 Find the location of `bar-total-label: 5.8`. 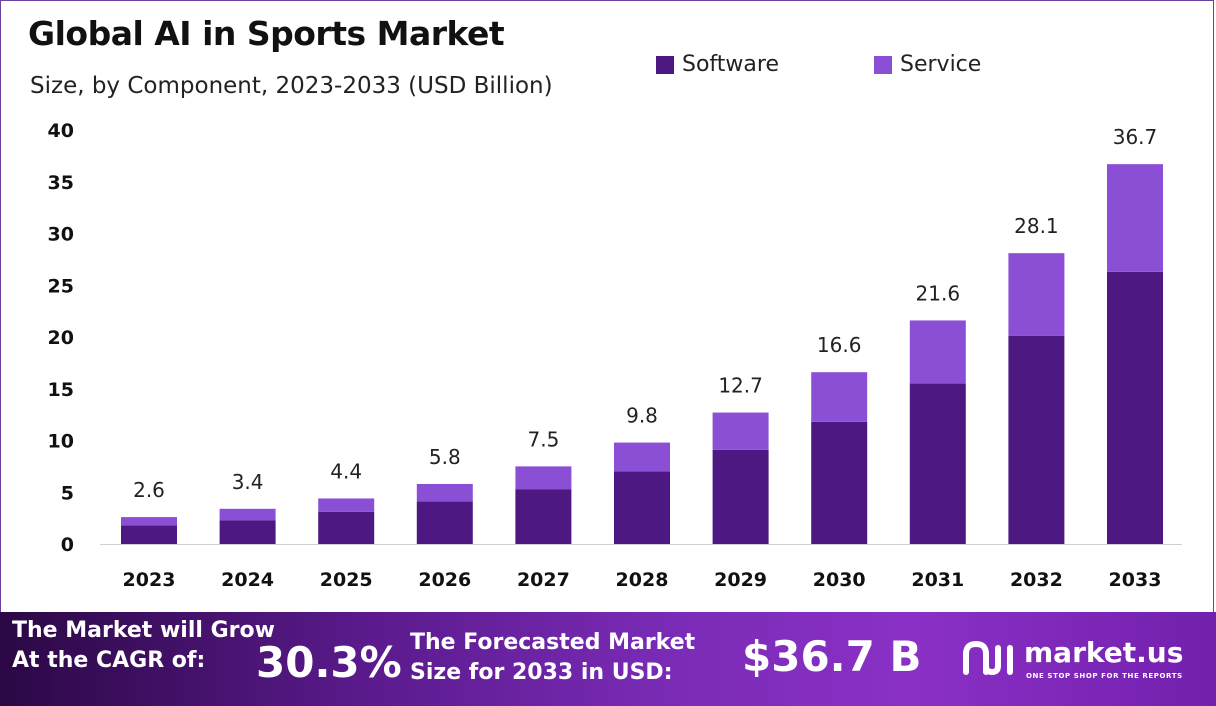

bar-total-label: 5.8 is located at coordinates (445, 457).